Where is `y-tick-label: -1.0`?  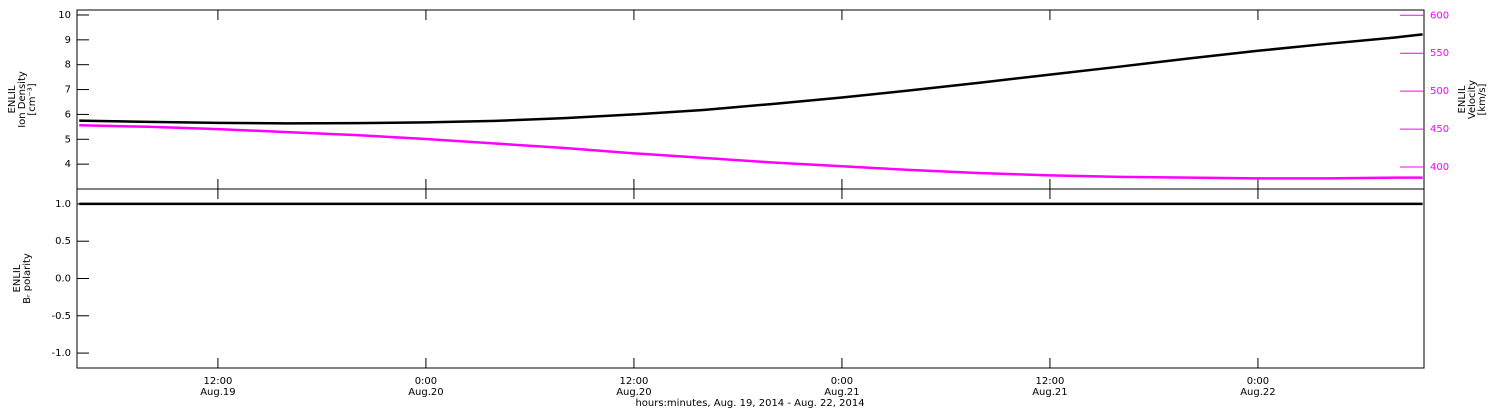 y-tick-label: -1.0 is located at coordinates (61, 353).